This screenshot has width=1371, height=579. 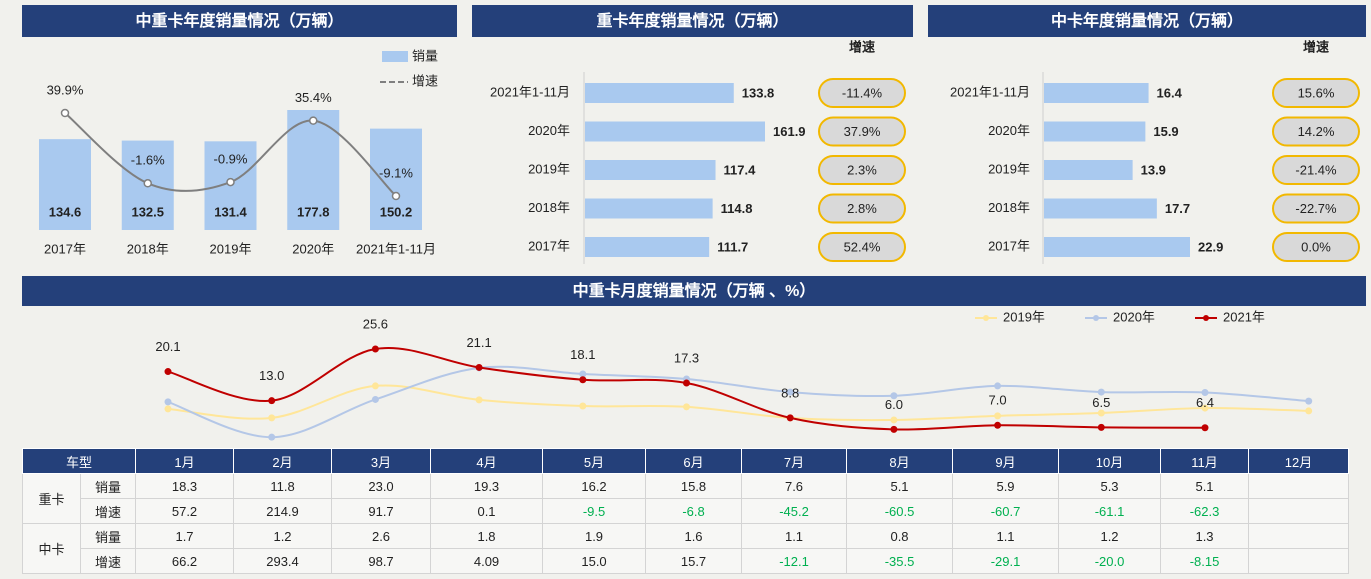 What do you see at coordinates (283, 461) in the screenshot?
I see `header-cell: 2月` at bounding box center [283, 461].